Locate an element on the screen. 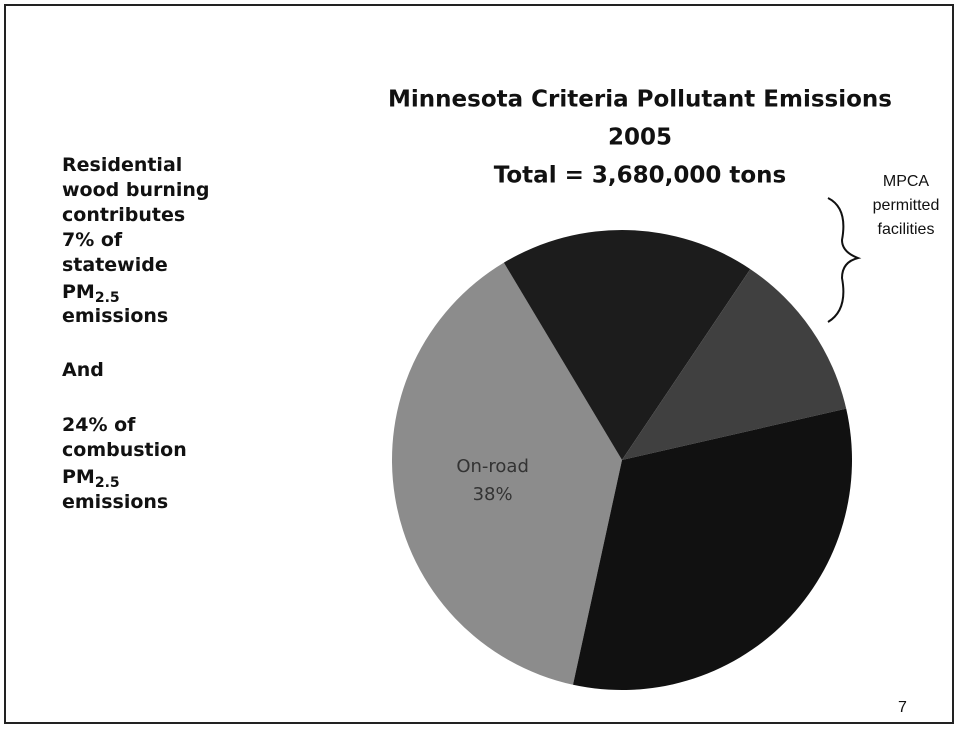  side-text: 7% of is located at coordinates (92, 240).